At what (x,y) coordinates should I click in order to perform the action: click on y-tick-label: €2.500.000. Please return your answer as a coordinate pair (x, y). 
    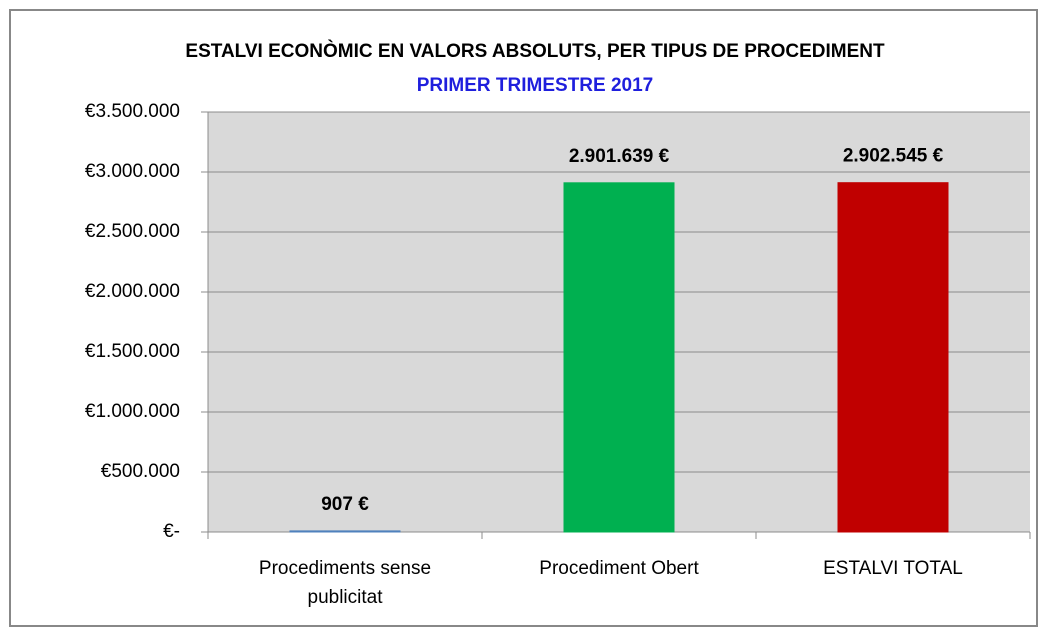
    Looking at the image, I should click on (132, 231).